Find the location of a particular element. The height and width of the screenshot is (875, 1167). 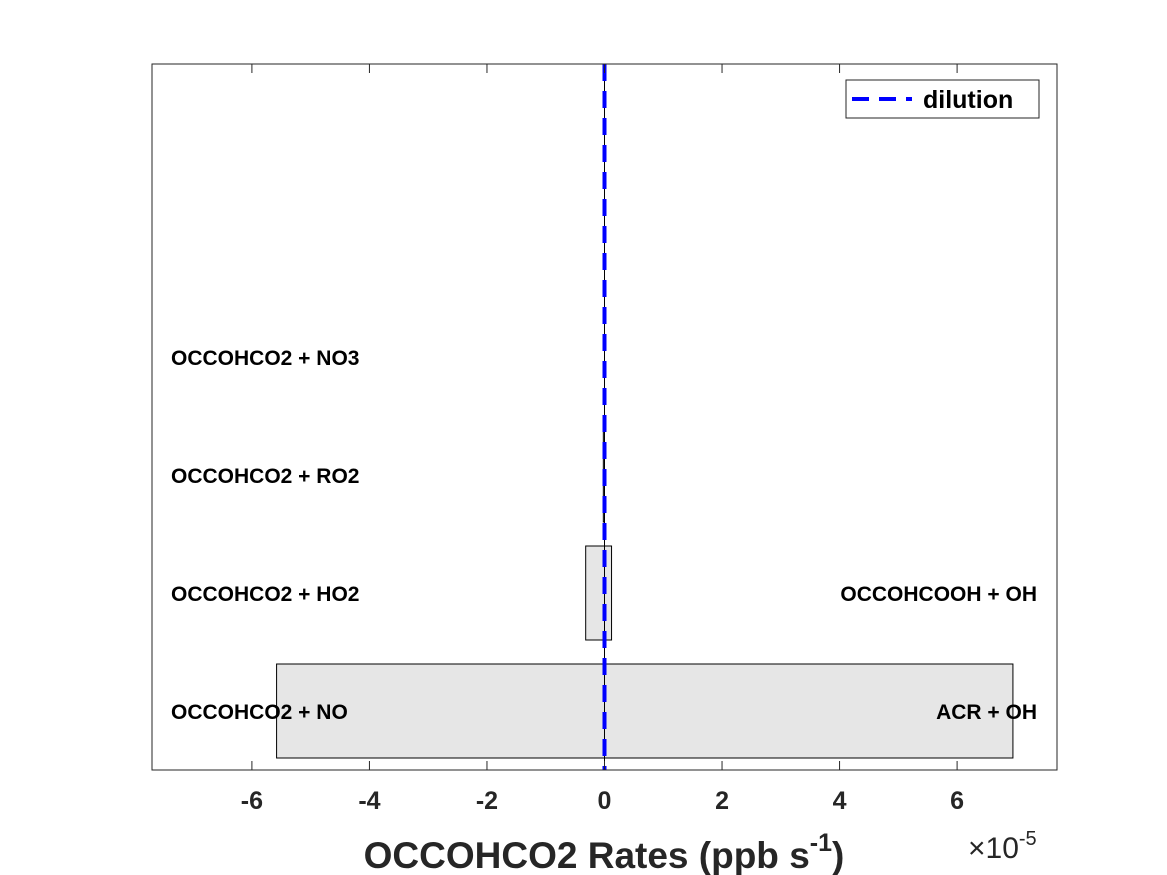

x-axis-title-superscript: -1 is located at coordinates (821, 843).